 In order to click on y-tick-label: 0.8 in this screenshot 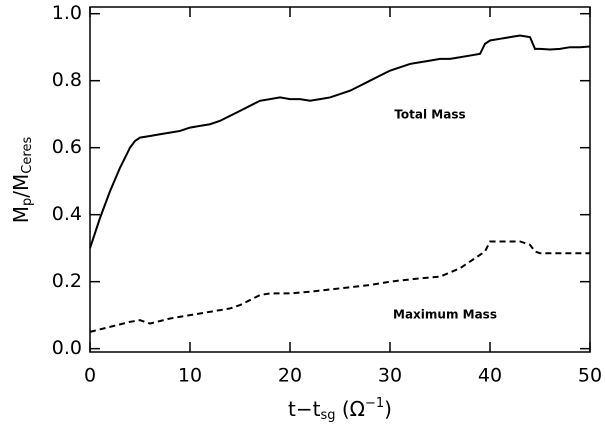, I will do `click(67, 80)`.